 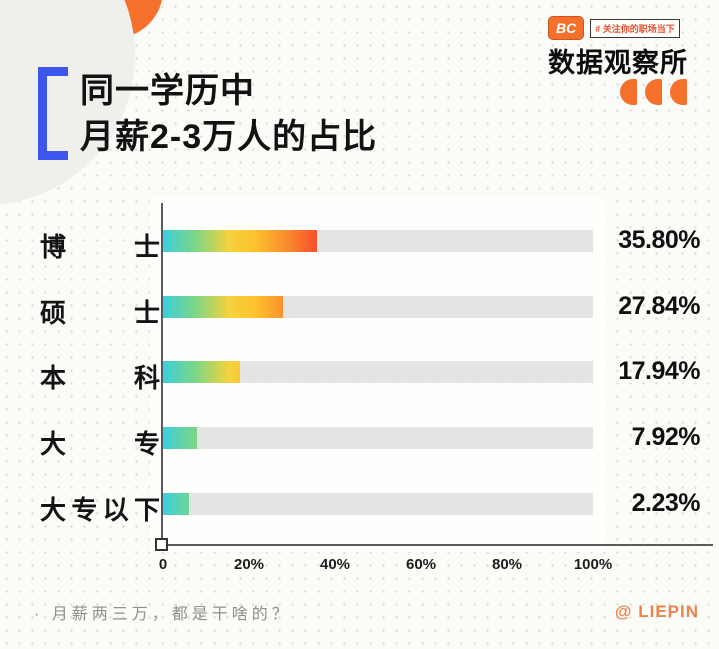 I want to click on x-tick-100: 100%, so click(x=593, y=564).